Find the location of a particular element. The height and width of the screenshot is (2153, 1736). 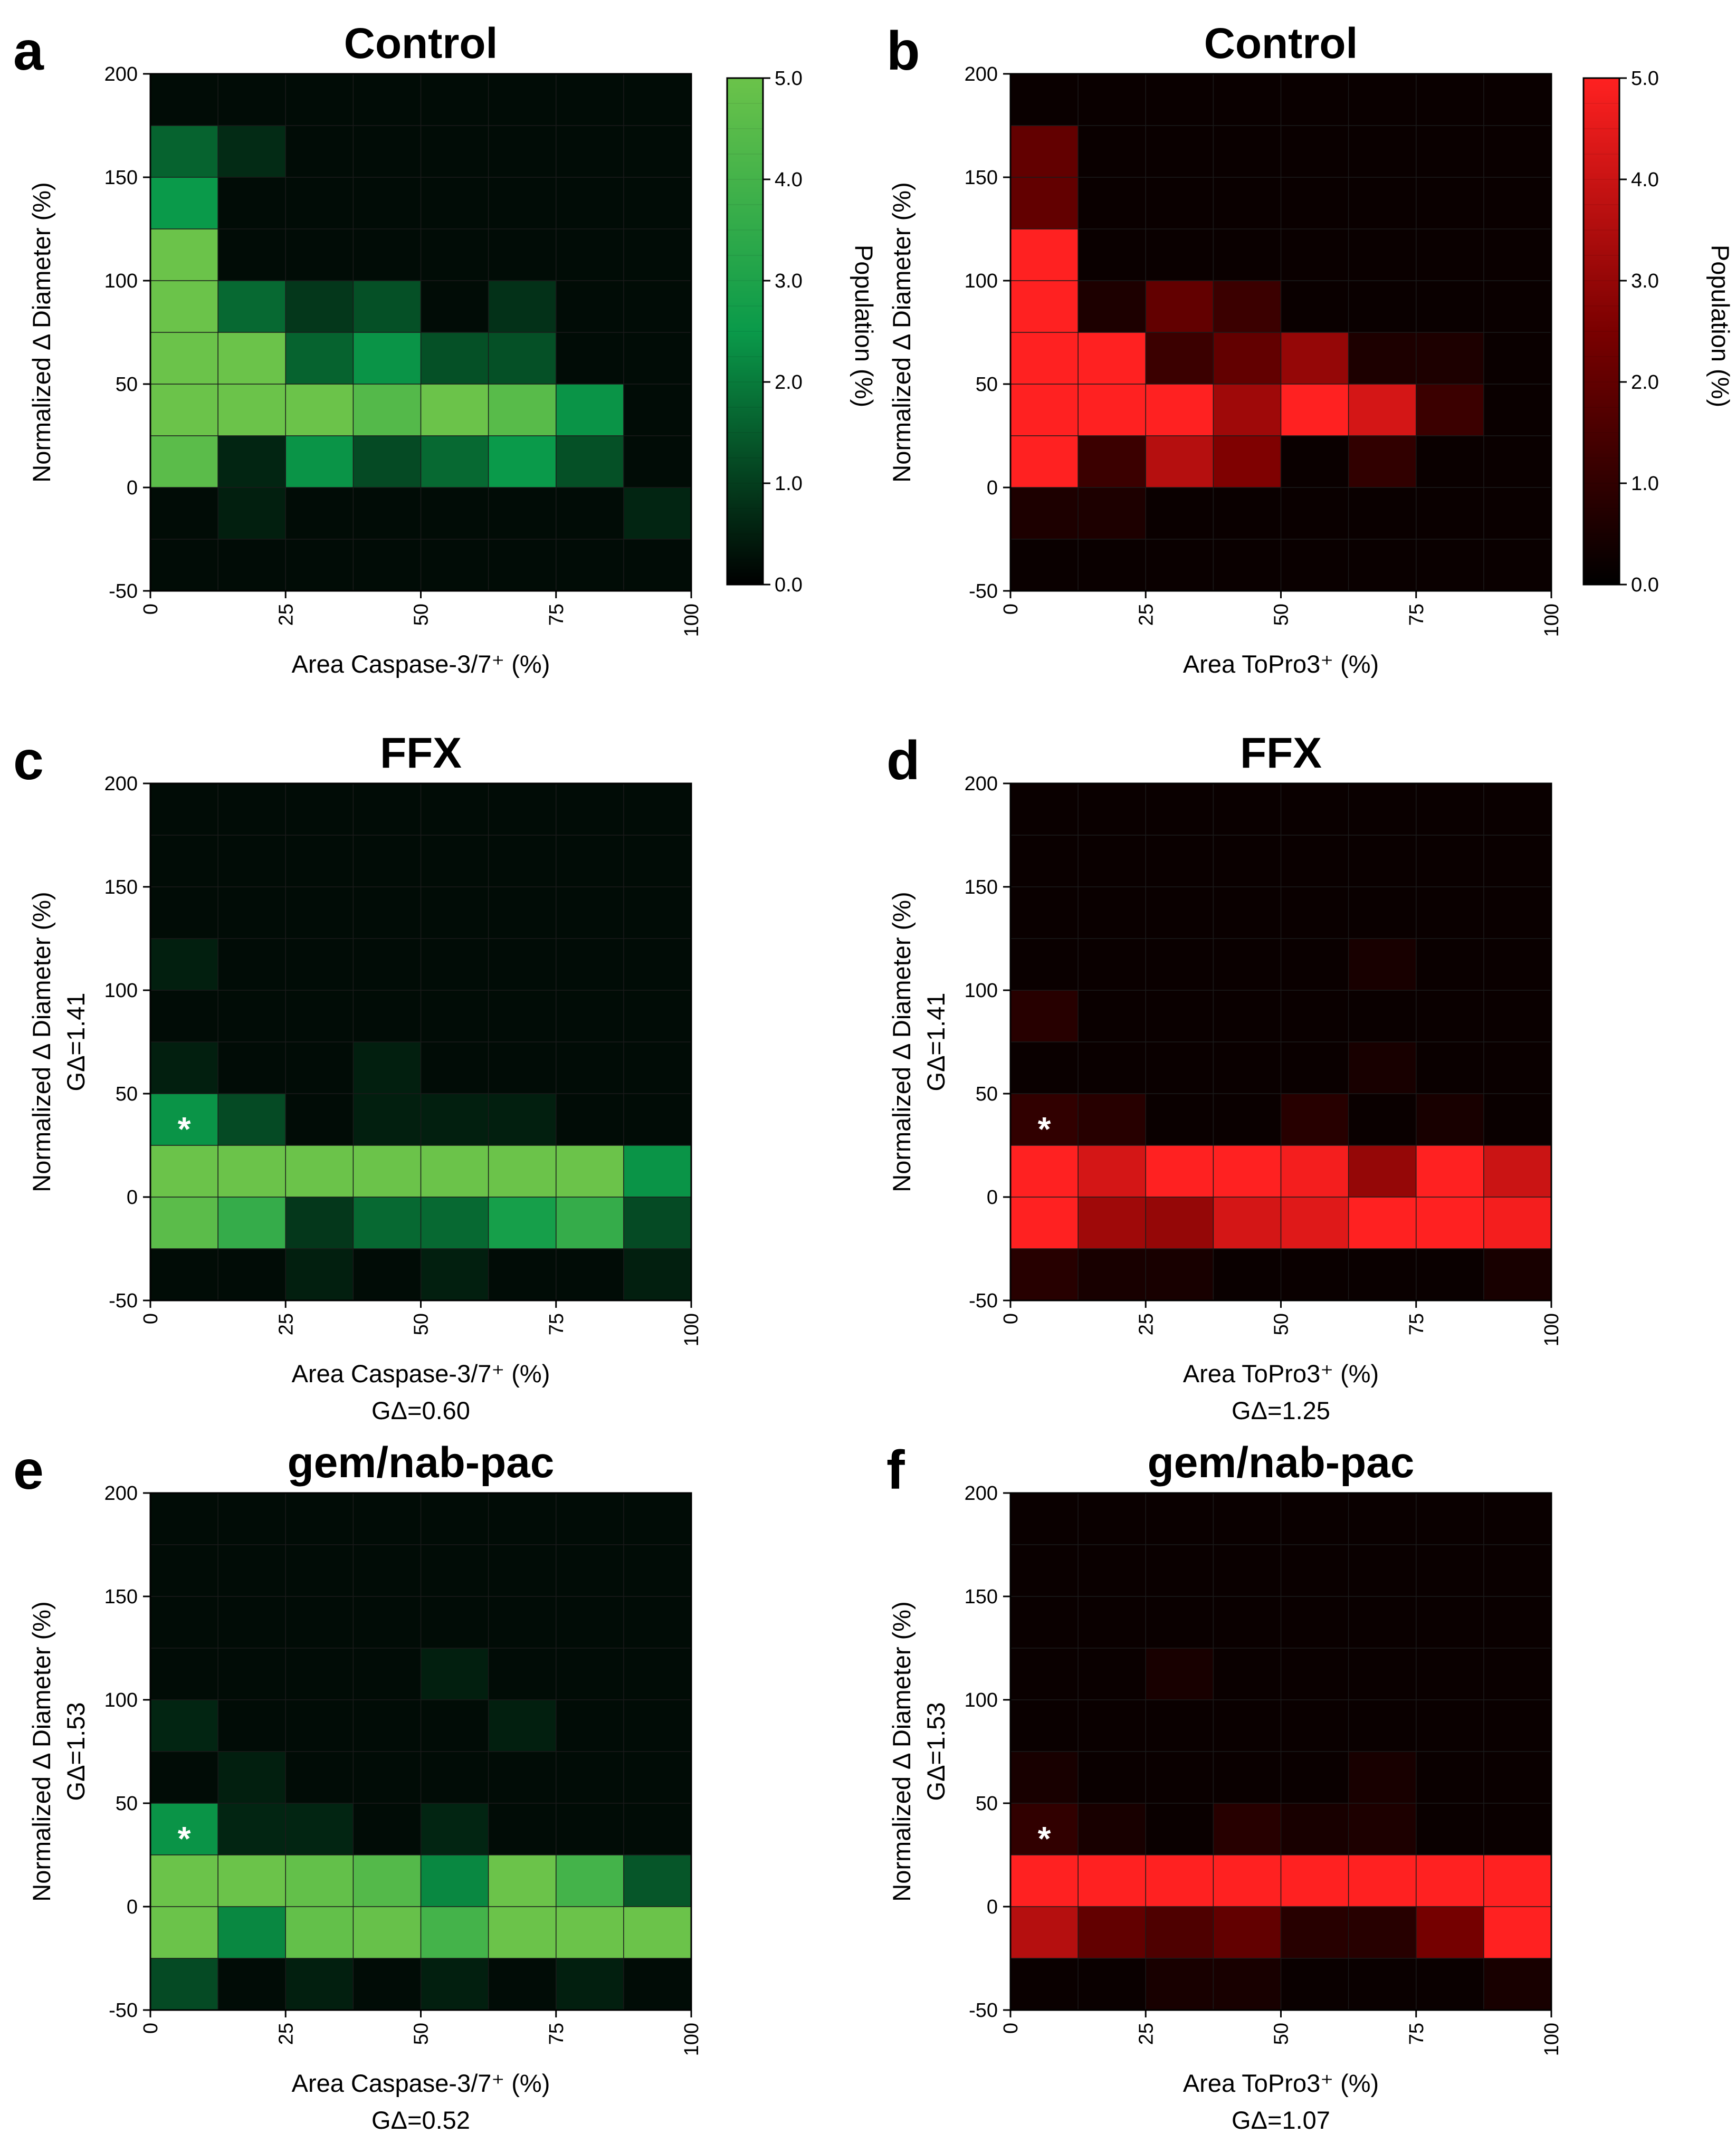

colorbar-tick-label: 3.0 is located at coordinates (789, 281).